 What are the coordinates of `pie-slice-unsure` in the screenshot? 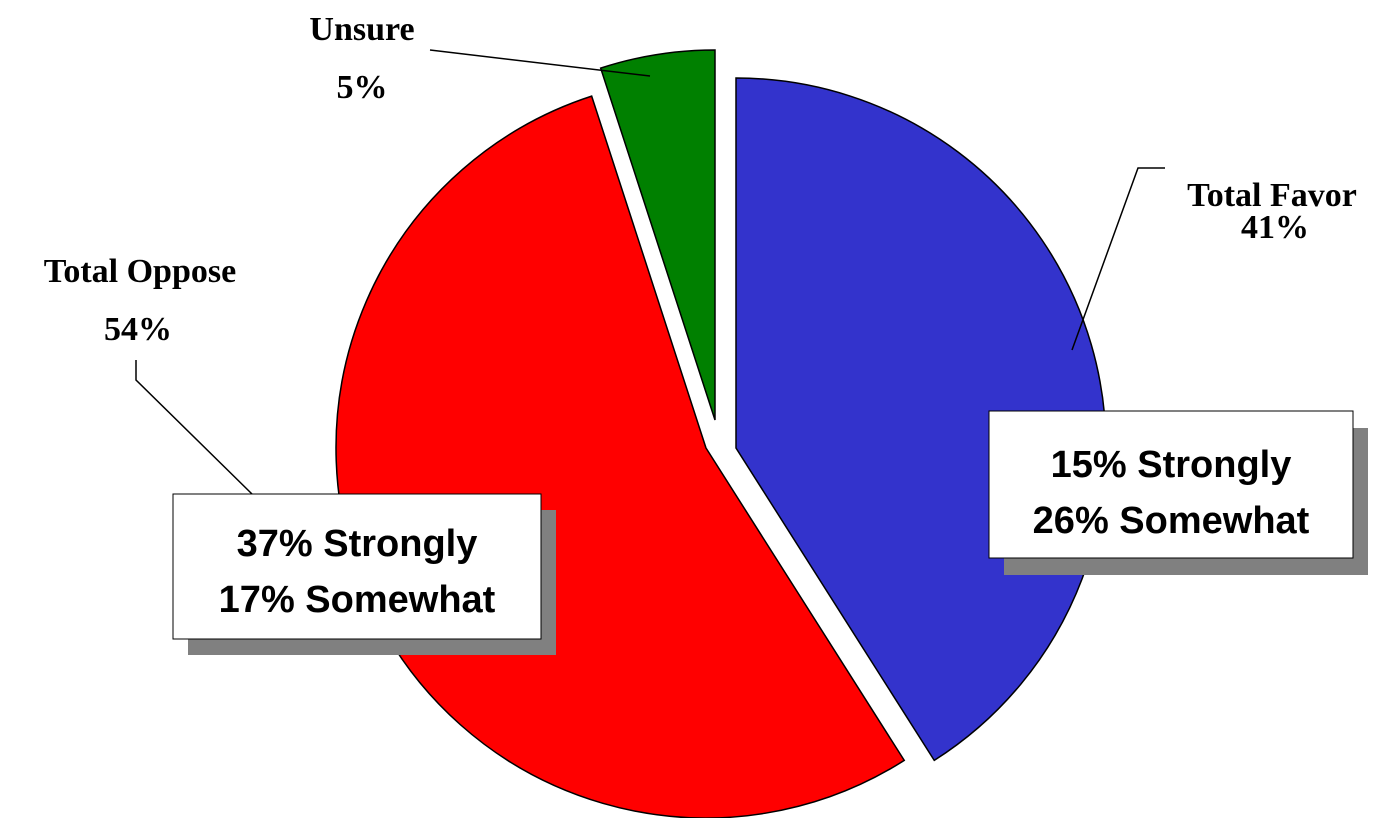 It's located at (657, 235).